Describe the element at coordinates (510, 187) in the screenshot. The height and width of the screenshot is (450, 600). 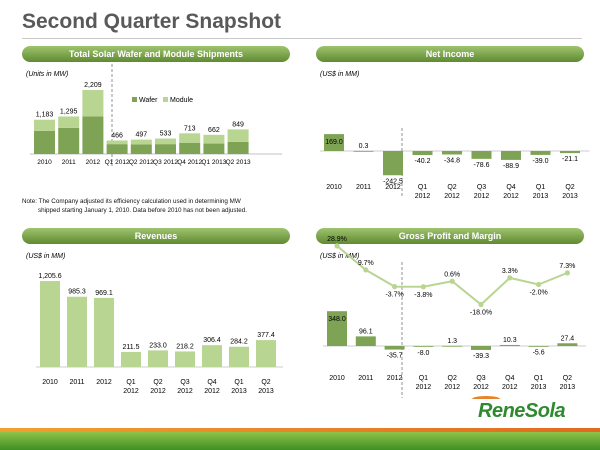
I see `net-income-tick-label: Q4` at that location.